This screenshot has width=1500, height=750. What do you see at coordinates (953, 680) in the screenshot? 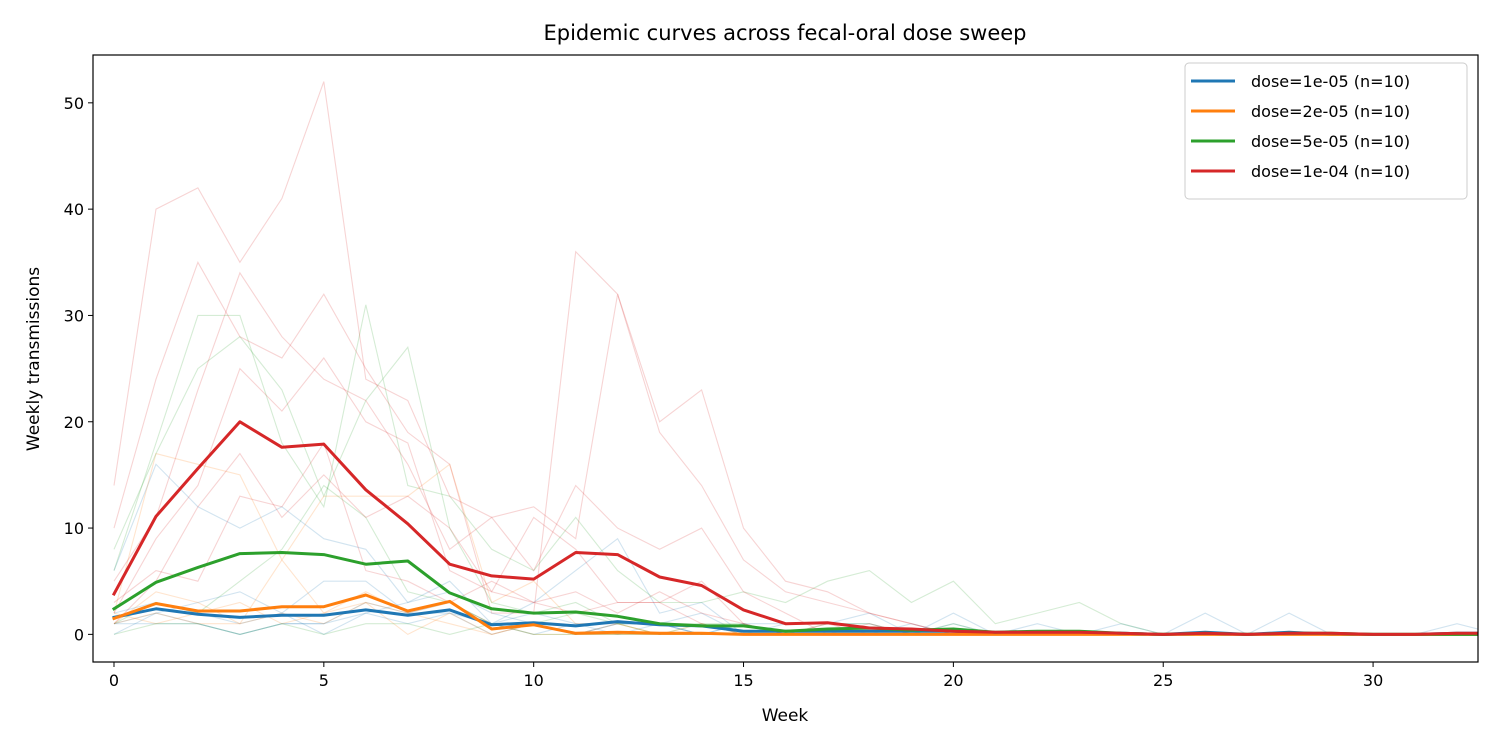
I see `x-tick-label: 20` at bounding box center [953, 680].